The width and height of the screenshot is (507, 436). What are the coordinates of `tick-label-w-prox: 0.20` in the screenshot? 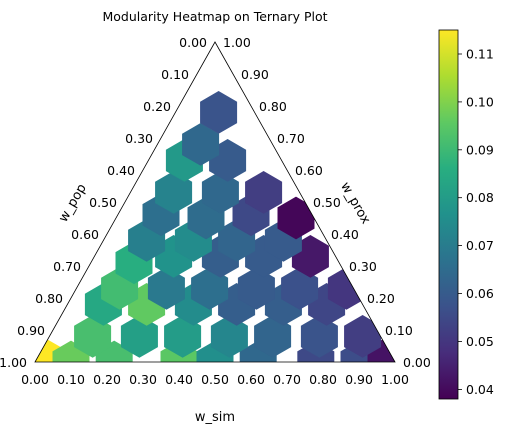 It's located at (381, 298).